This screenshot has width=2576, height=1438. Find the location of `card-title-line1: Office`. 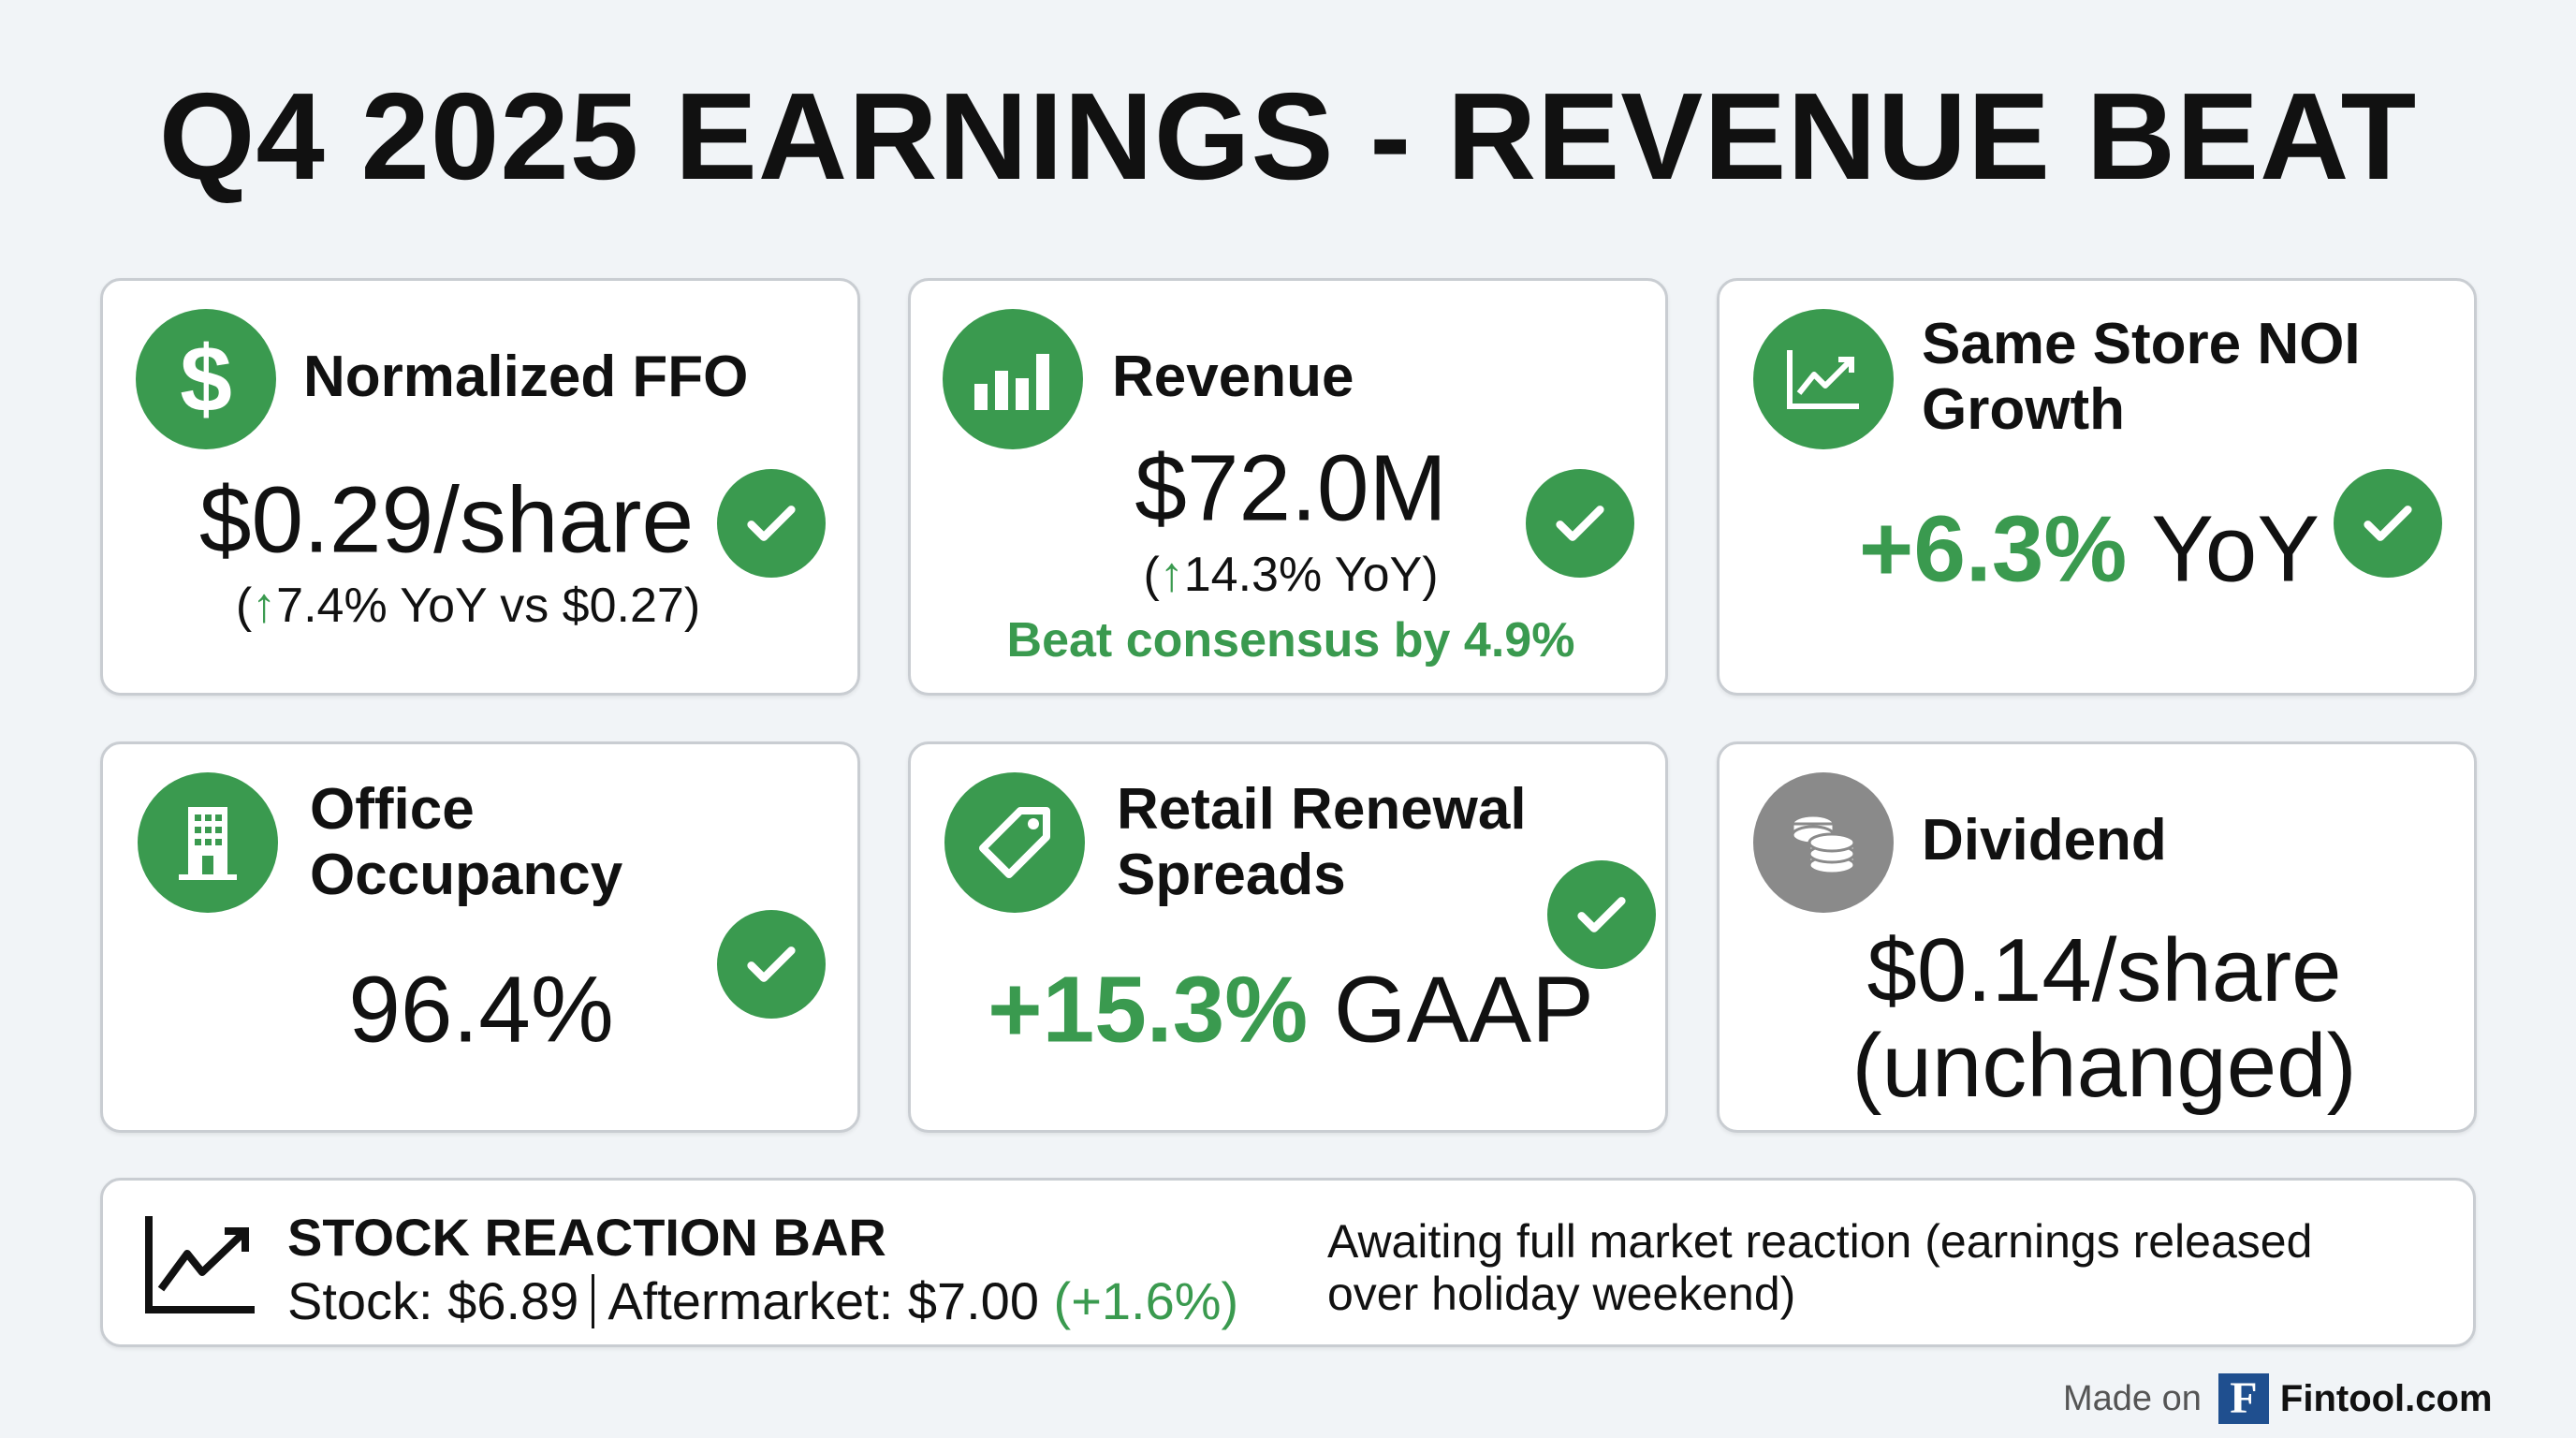

card-title-line1: Office is located at coordinates (392, 809).